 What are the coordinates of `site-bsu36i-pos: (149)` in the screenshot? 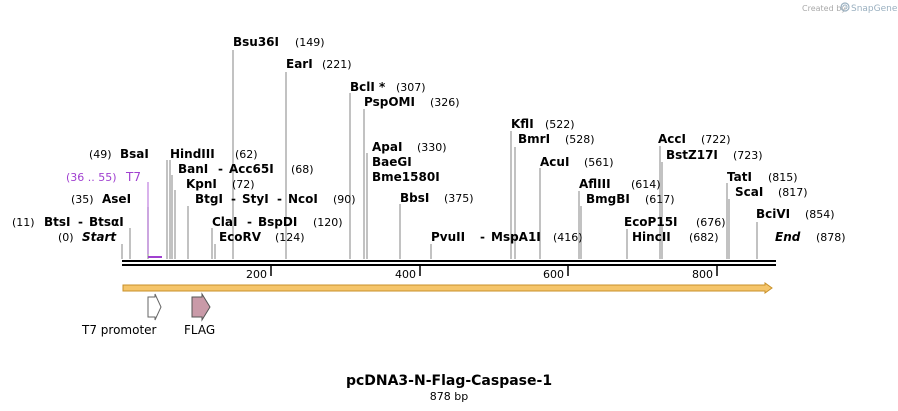 It's located at (310, 42).